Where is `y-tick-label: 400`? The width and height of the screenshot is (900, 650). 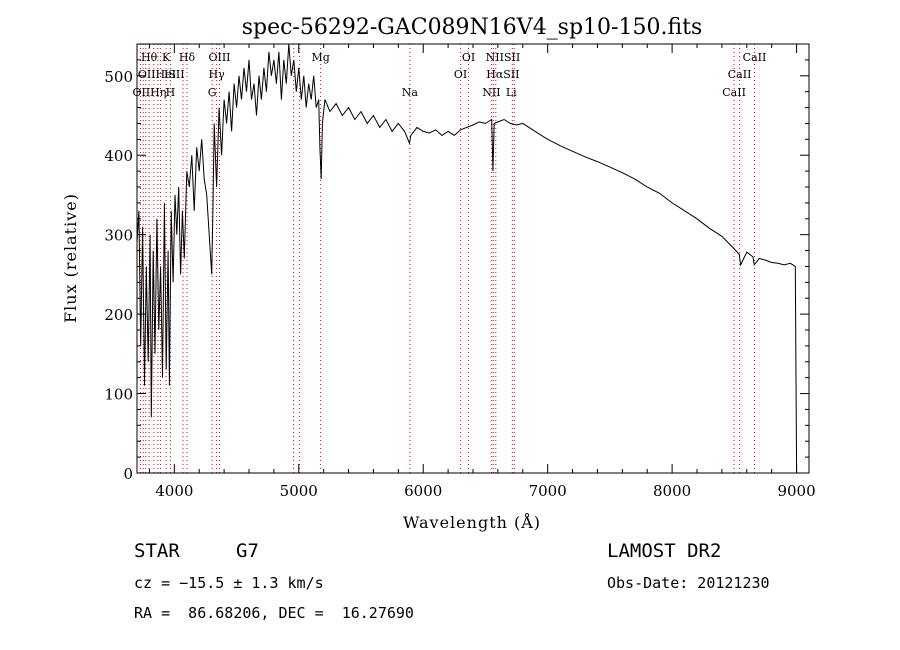 y-tick-label: 400 is located at coordinates (118, 156).